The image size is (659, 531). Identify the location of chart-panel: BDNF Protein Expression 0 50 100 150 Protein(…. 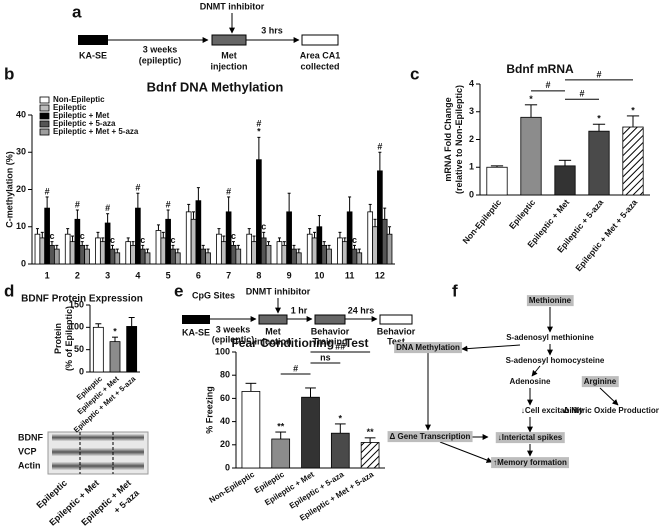
(82, 364).